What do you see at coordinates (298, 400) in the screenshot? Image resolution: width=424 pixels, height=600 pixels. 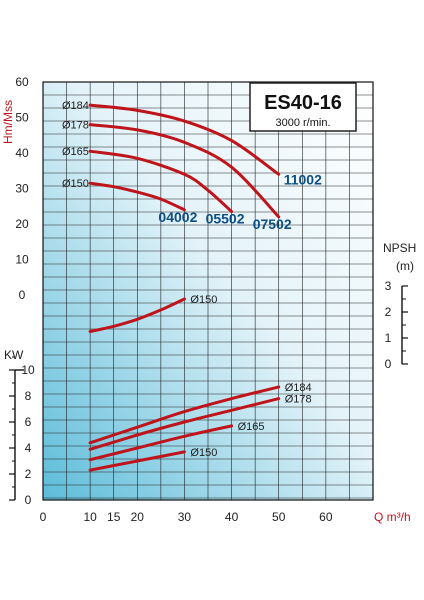 I see `power-series-label: Ø178` at bounding box center [298, 400].